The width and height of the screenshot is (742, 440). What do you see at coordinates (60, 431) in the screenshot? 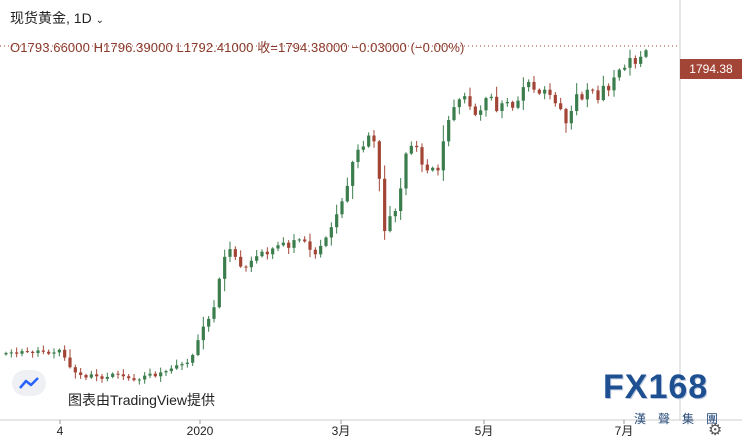
I see `x-tick-label: 4` at bounding box center [60, 431].